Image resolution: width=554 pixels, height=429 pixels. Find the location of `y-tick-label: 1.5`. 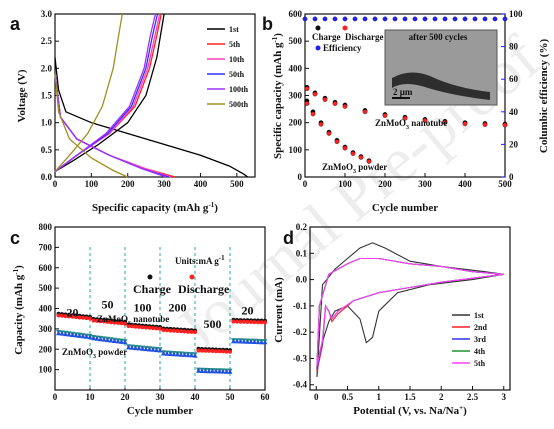

y-tick-label: 1.5 is located at coordinates (47, 96).